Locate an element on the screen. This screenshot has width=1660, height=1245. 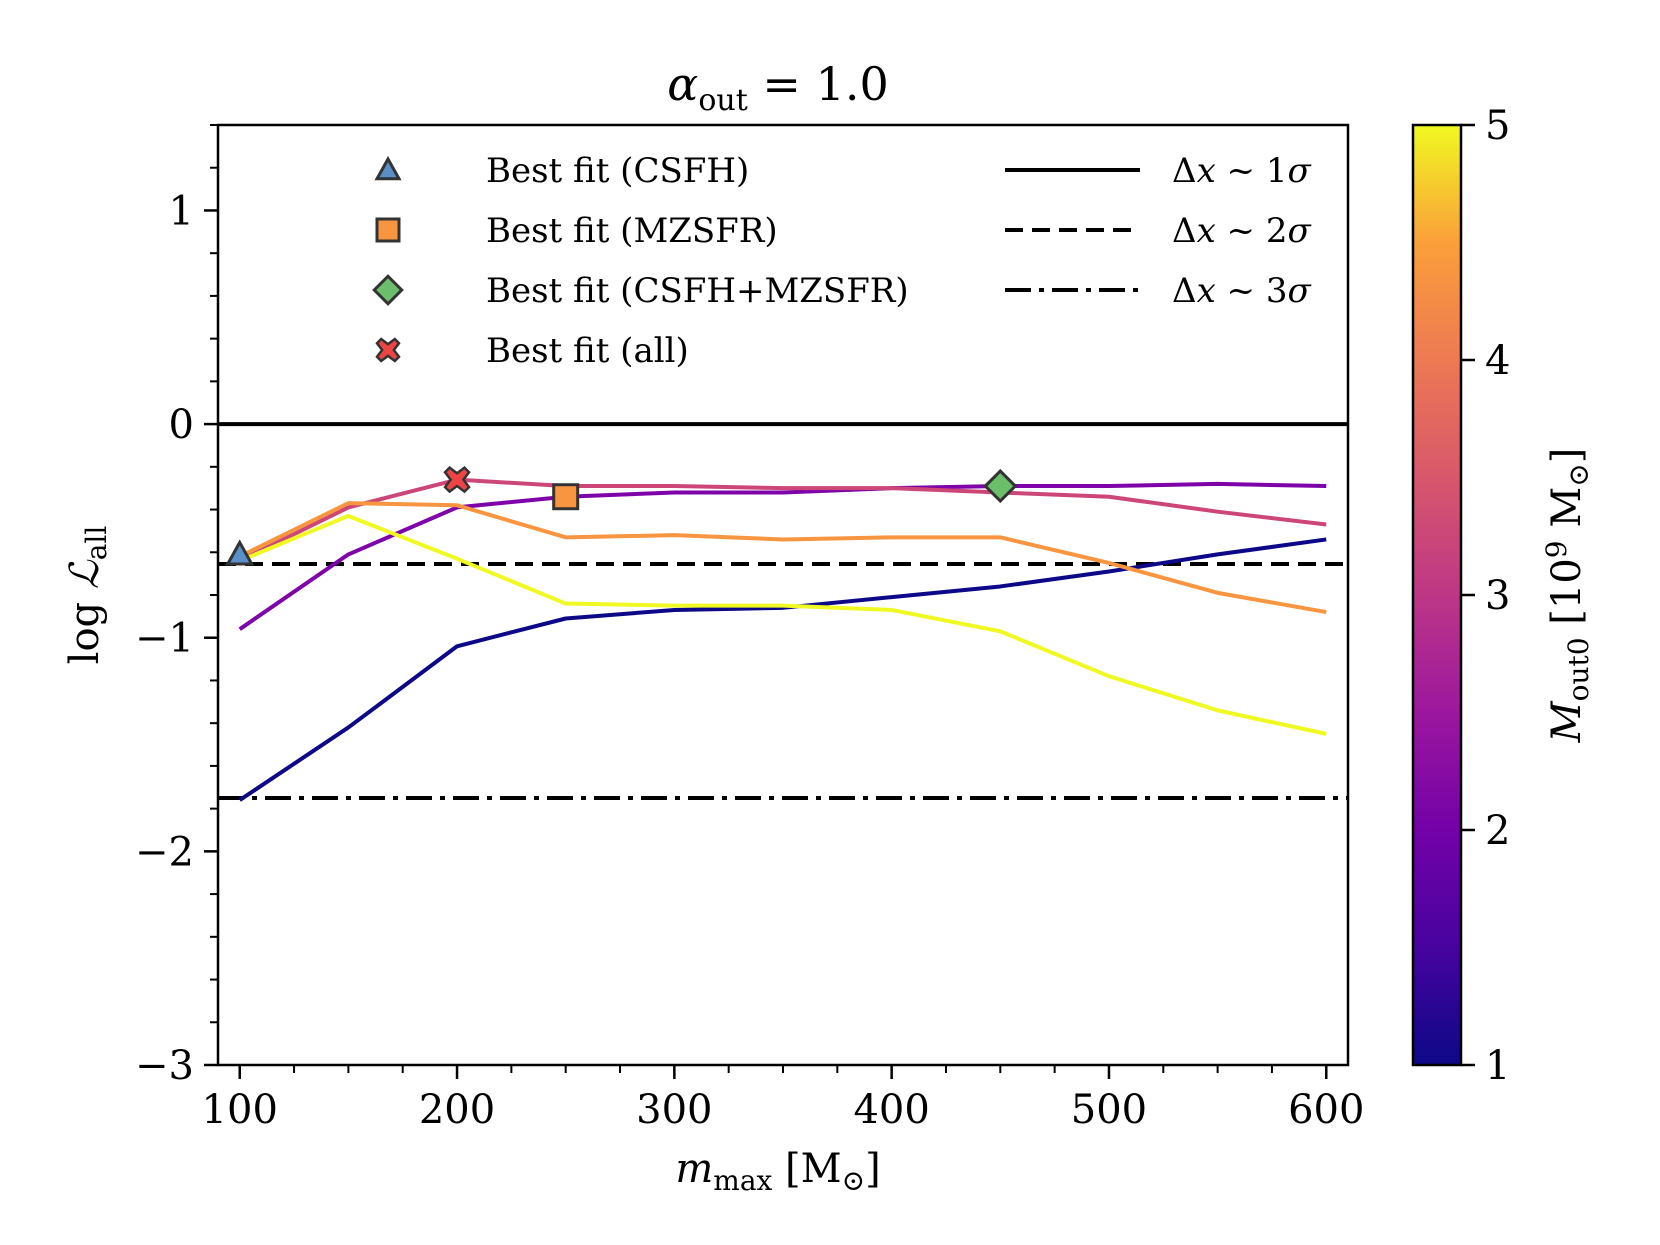
x-label-unit: [M is located at coordinates (806, 1169).